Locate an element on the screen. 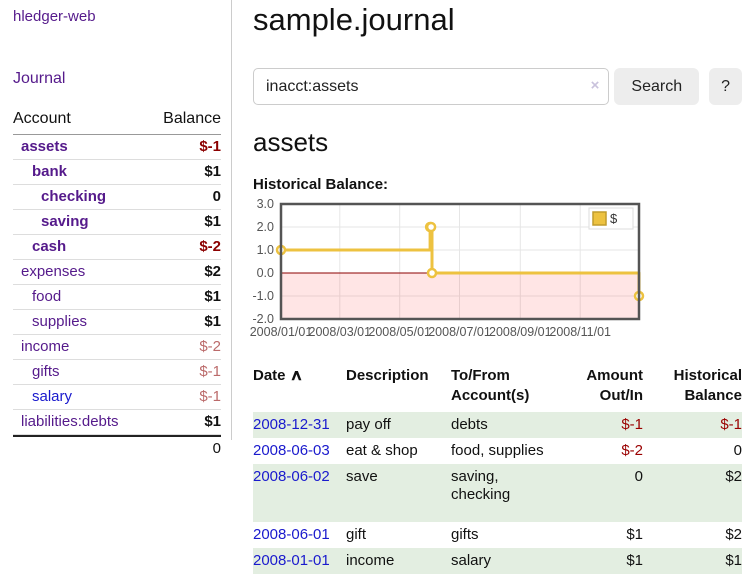 The height and width of the screenshot is (582, 742). account-link: income is located at coordinates (45, 346).